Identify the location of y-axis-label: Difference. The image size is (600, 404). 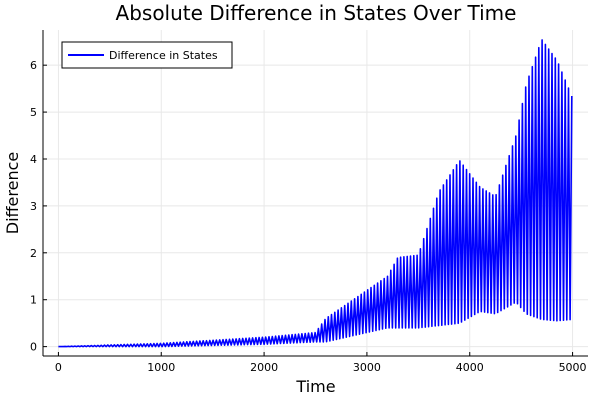
(12, 193).